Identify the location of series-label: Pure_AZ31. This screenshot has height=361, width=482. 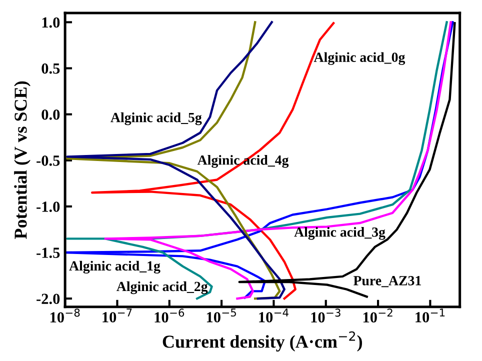
(387, 282).